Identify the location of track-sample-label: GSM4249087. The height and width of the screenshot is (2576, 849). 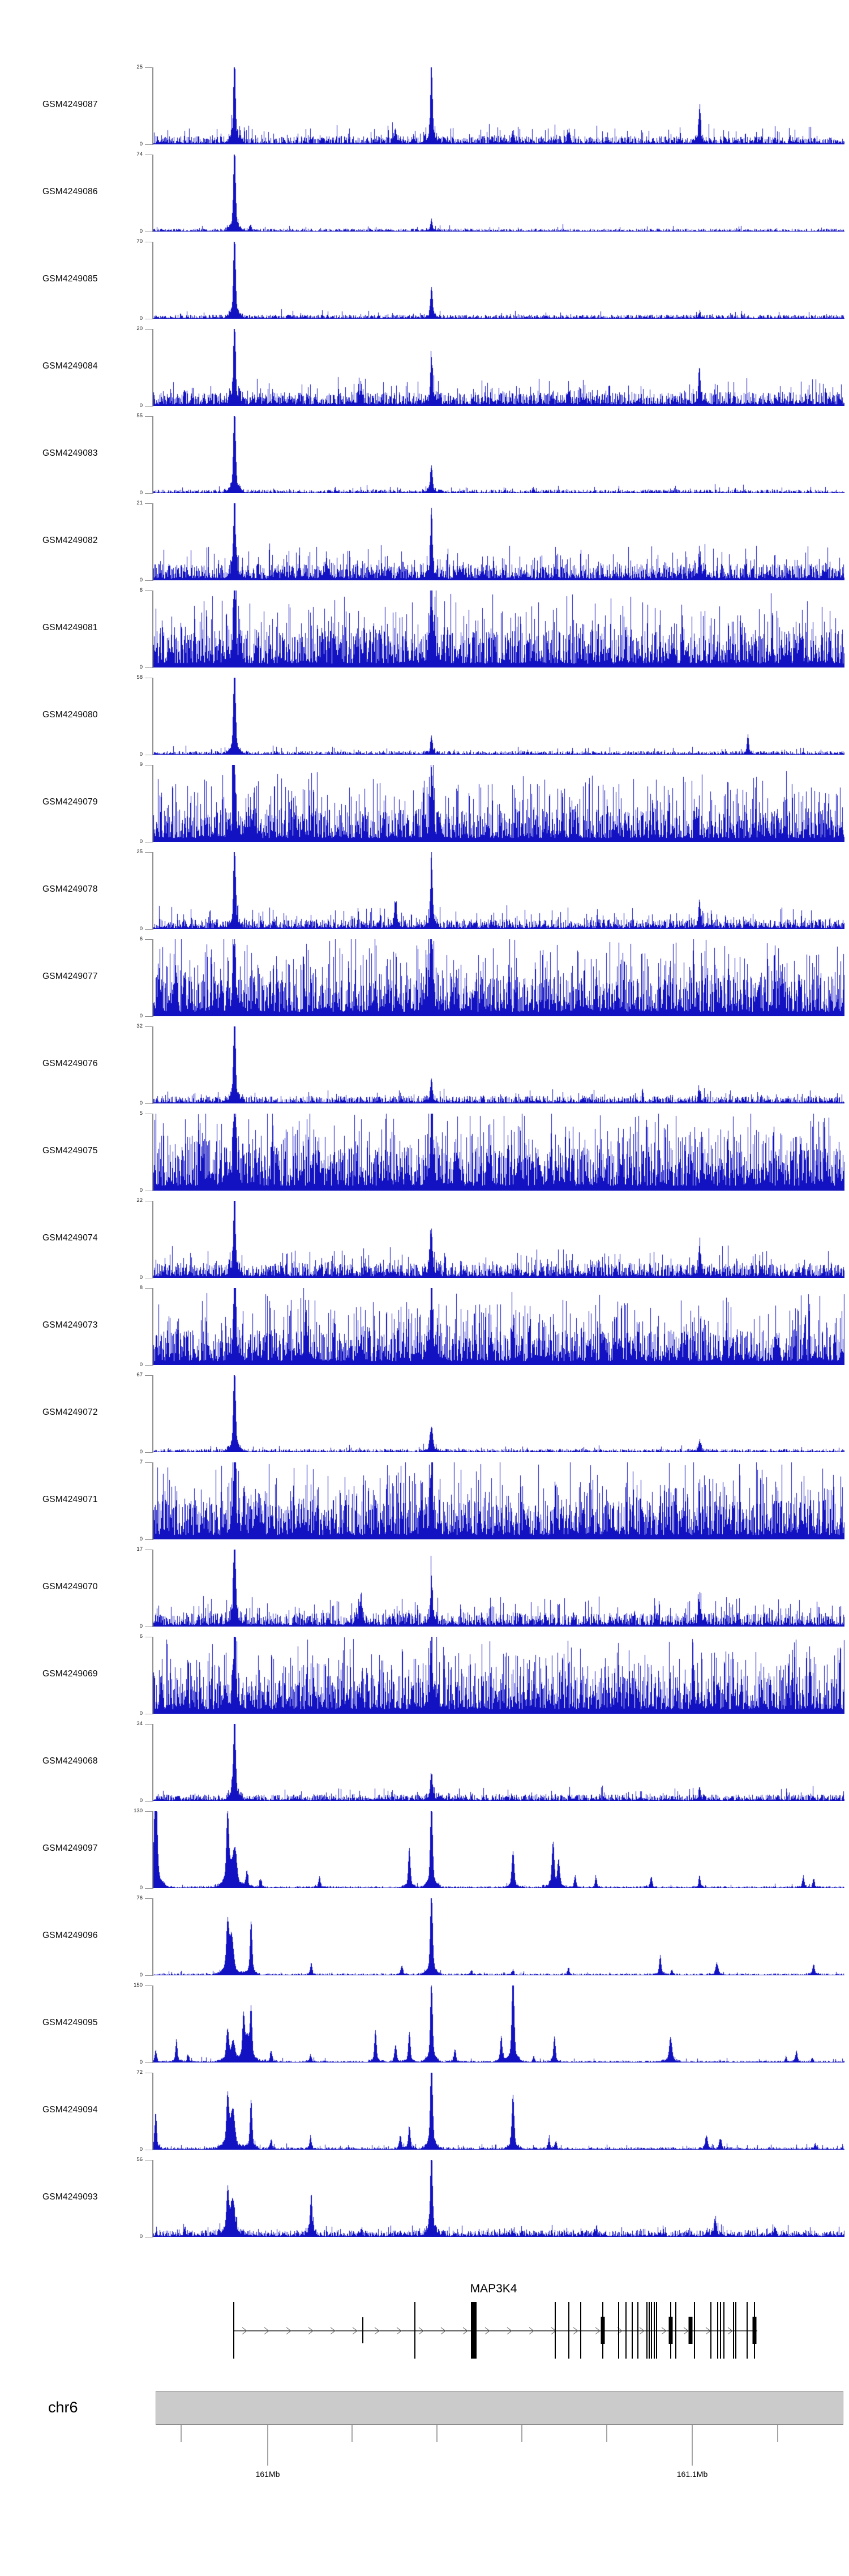
(70, 104).